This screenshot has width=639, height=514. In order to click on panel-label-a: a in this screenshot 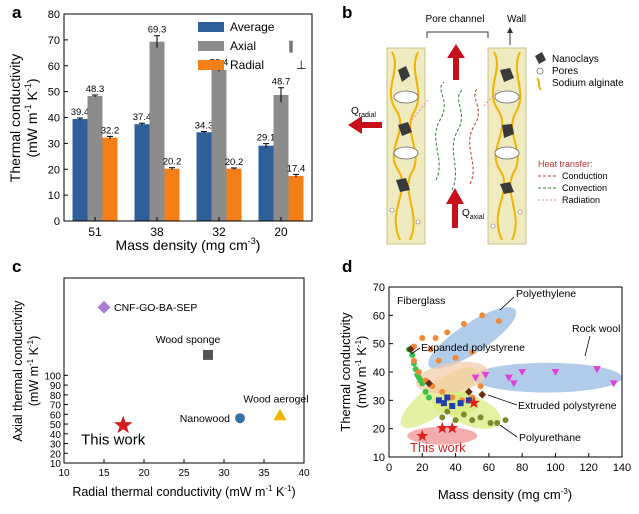, I will do `click(17, 12)`.